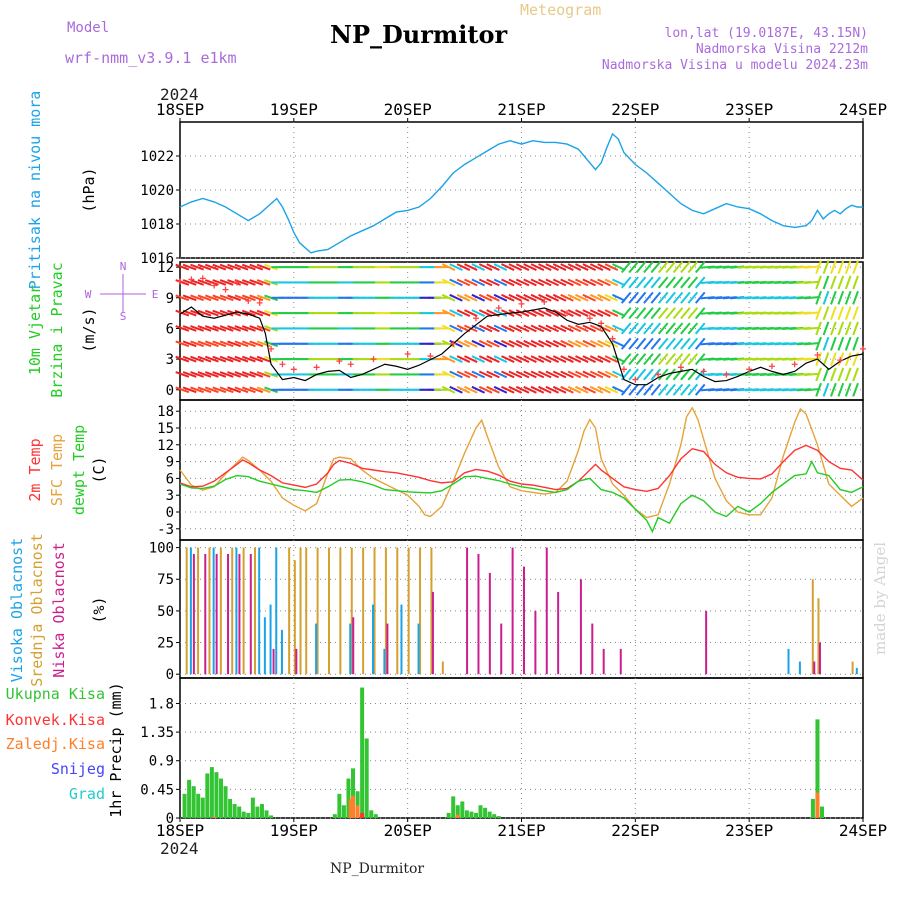 The width and height of the screenshot is (900, 900). What do you see at coordinates (179, 848) in the screenshot?
I see `year-label-bottom: 2024` at bounding box center [179, 848].